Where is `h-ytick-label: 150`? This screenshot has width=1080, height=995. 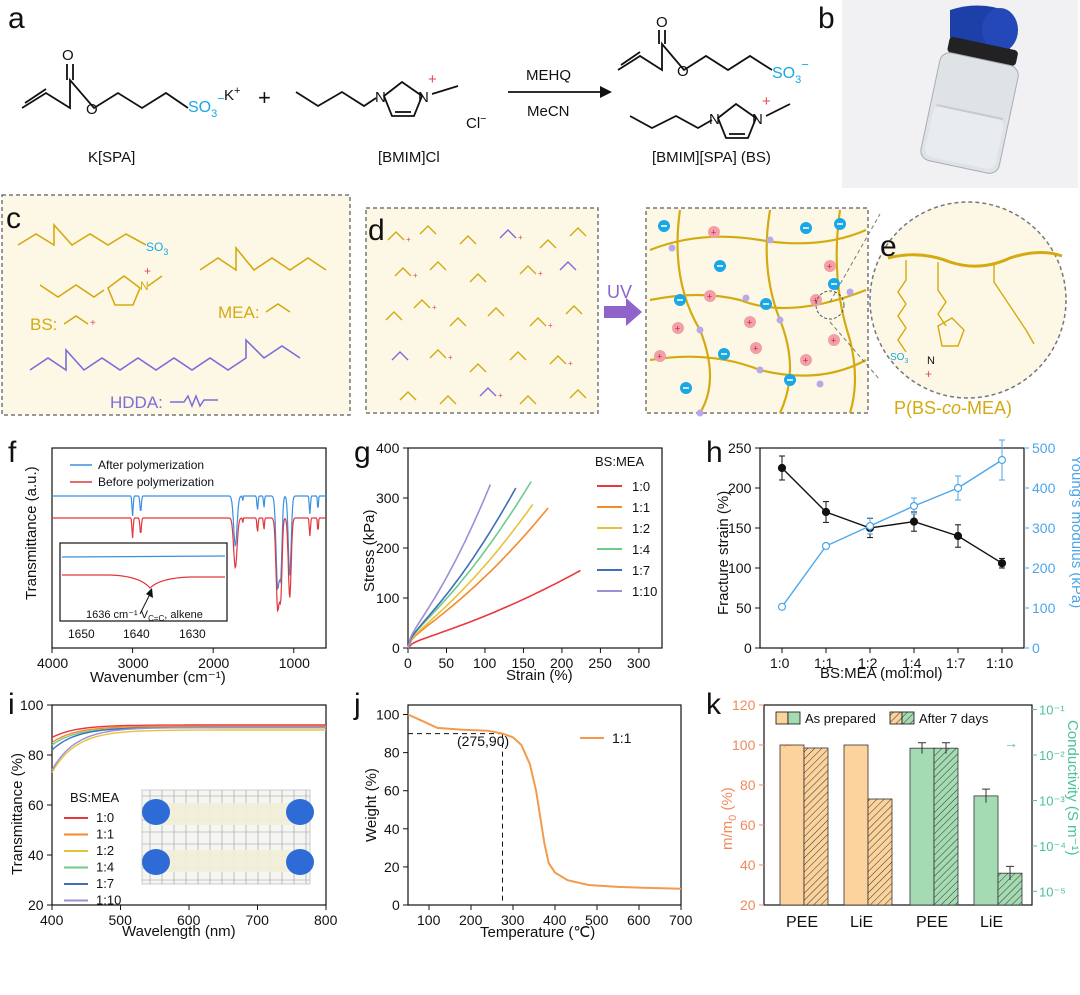
h-ytick-label: 150 is located at coordinates (740, 528).